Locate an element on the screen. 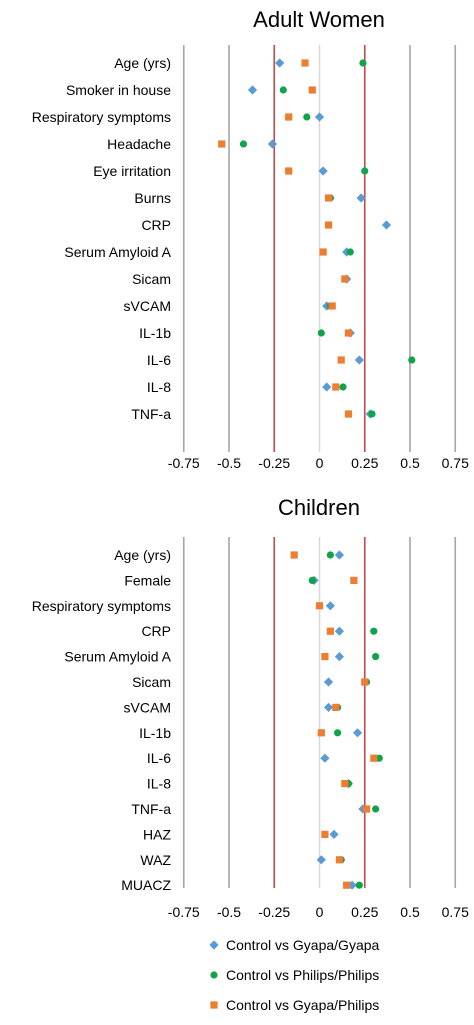 The width and height of the screenshot is (474, 1025). category-label: Headache is located at coordinates (139, 144).